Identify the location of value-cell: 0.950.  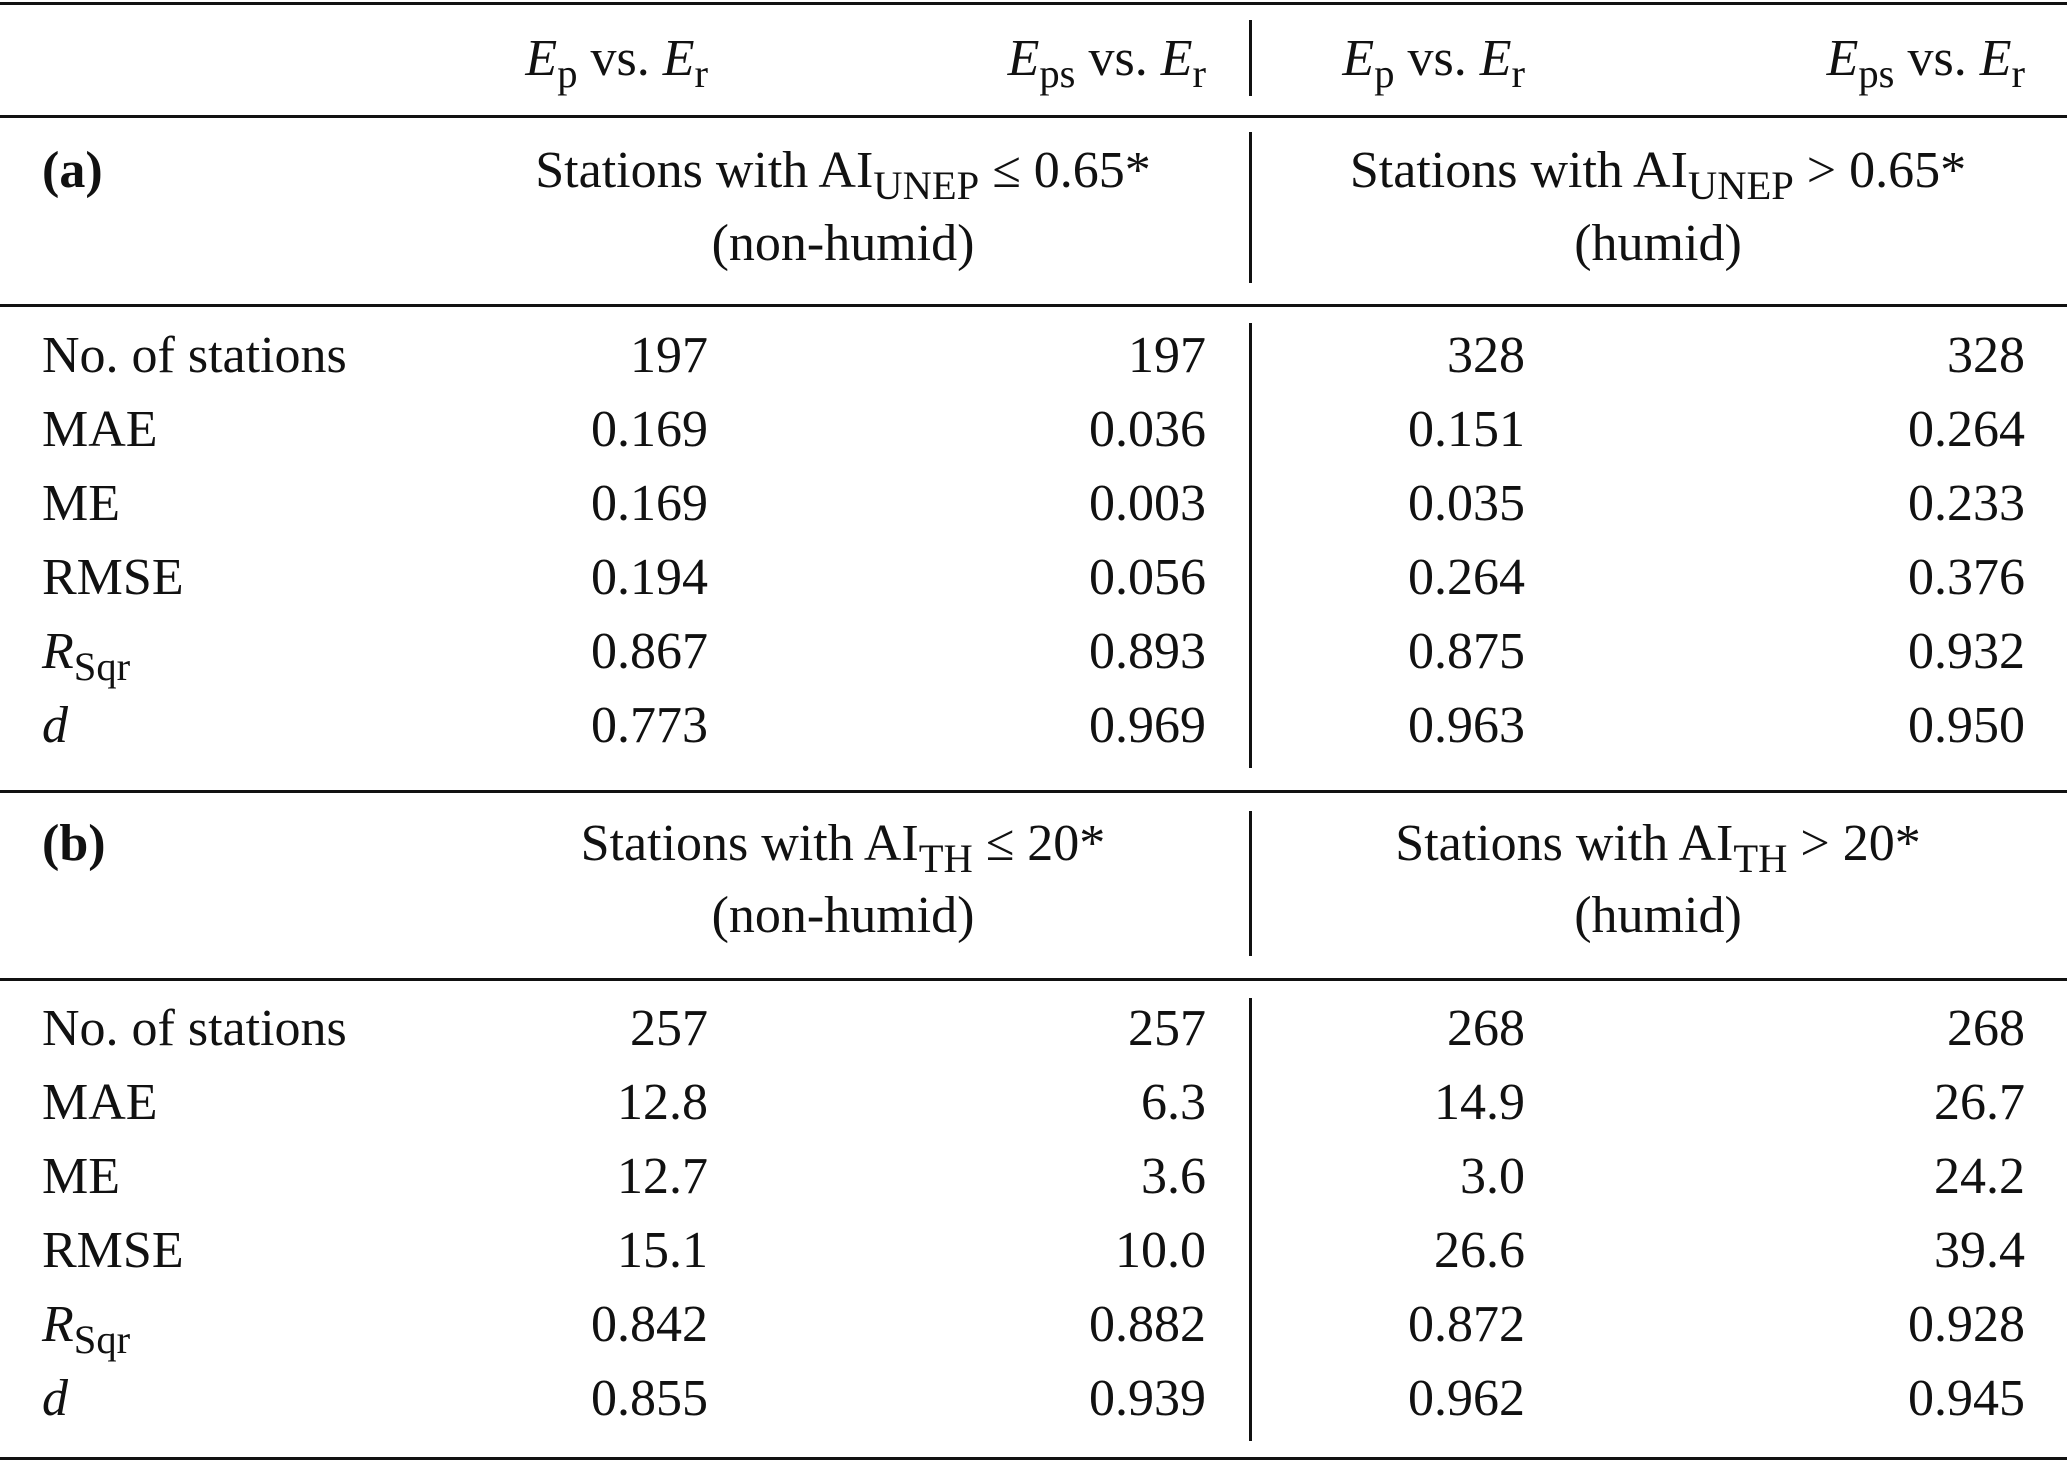
(1966, 726).